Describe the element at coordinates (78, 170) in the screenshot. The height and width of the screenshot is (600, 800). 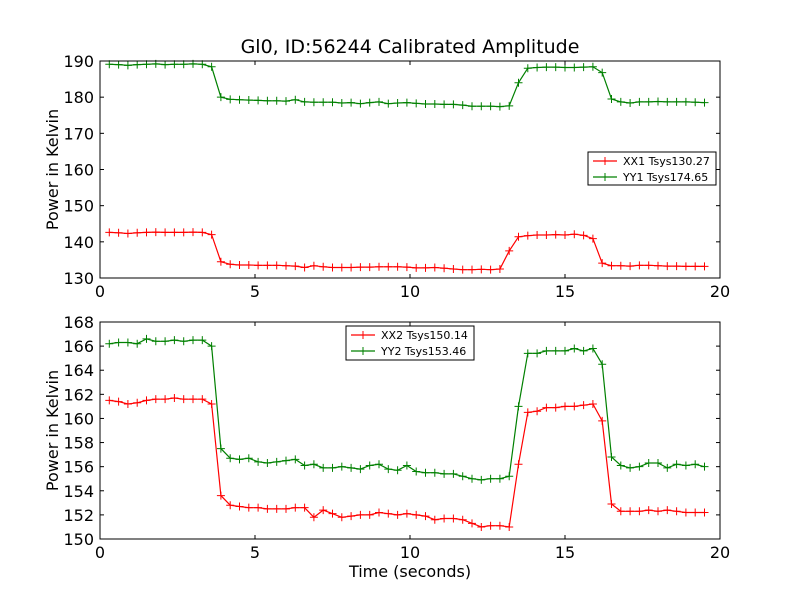
I see `y-tick-label: 160` at that location.